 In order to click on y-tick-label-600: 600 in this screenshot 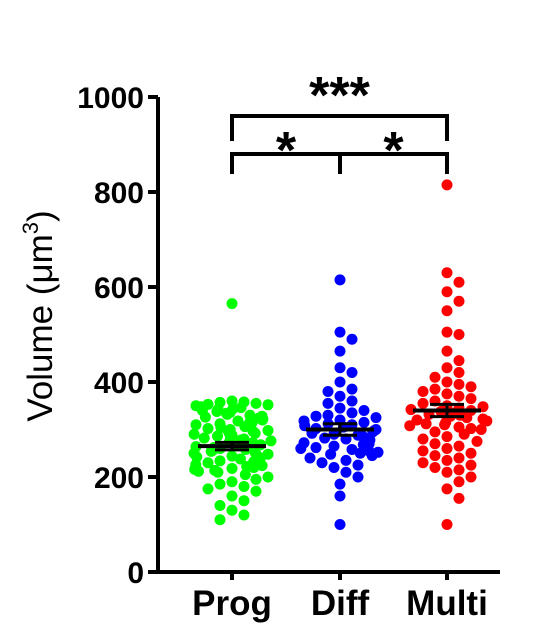, I will do `click(119, 288)`.